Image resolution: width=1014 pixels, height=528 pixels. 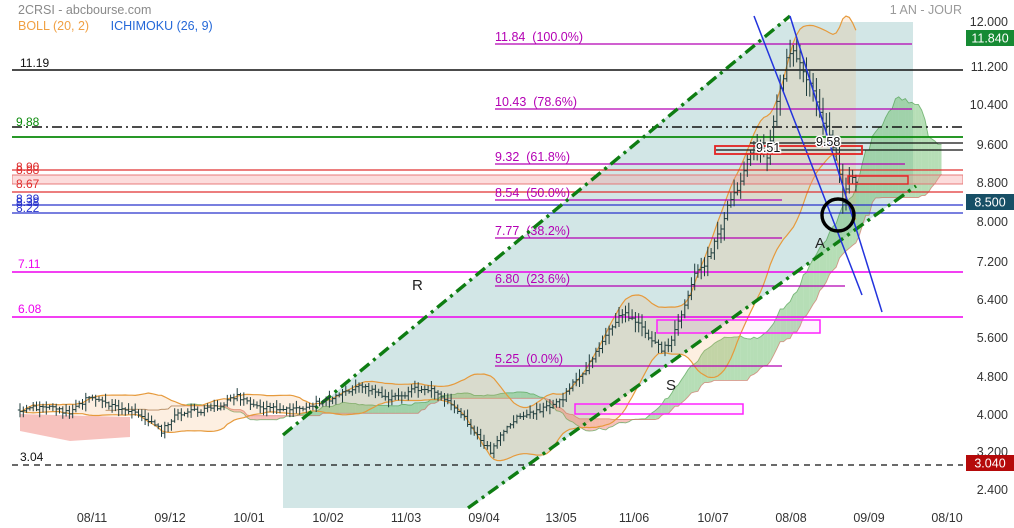 I want to click on y-axis-badge-label: 8.500, so click(x=989, y=203).